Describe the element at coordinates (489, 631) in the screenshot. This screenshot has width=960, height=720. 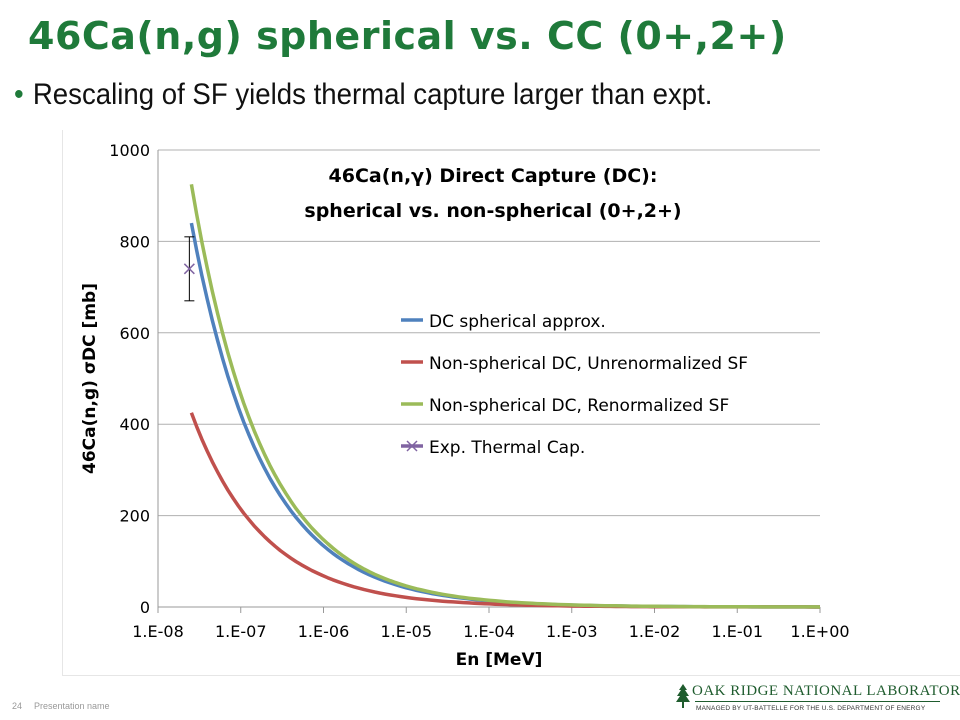
I see `x-tick-label: 1.E-04` at that location.